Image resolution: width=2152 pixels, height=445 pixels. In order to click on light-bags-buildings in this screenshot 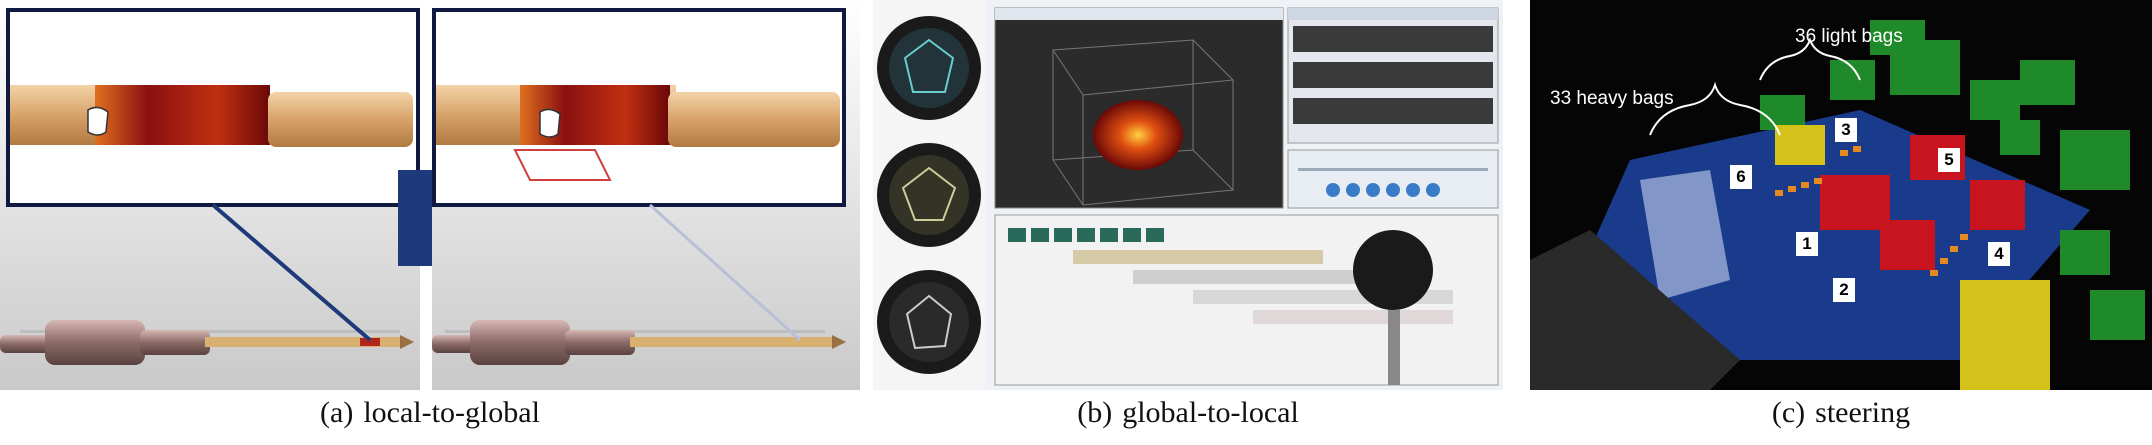, I will do `click(1952, 180)`.